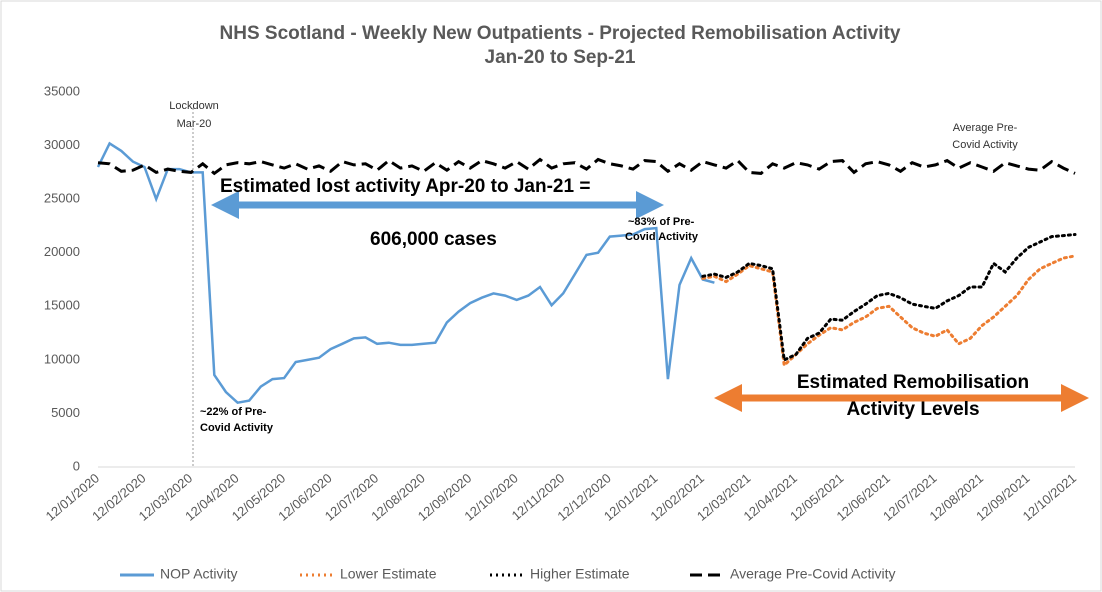  Describe the element at coordinates (199, 574) in the screenshot. I see `legend-label: NOP Activity` at that location.